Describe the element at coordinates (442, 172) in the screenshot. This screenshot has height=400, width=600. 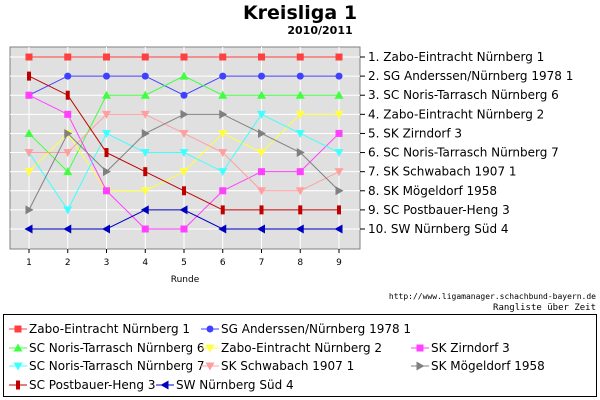
I see `rank-label: 7. SK Schwabach 1907 1` at that location.